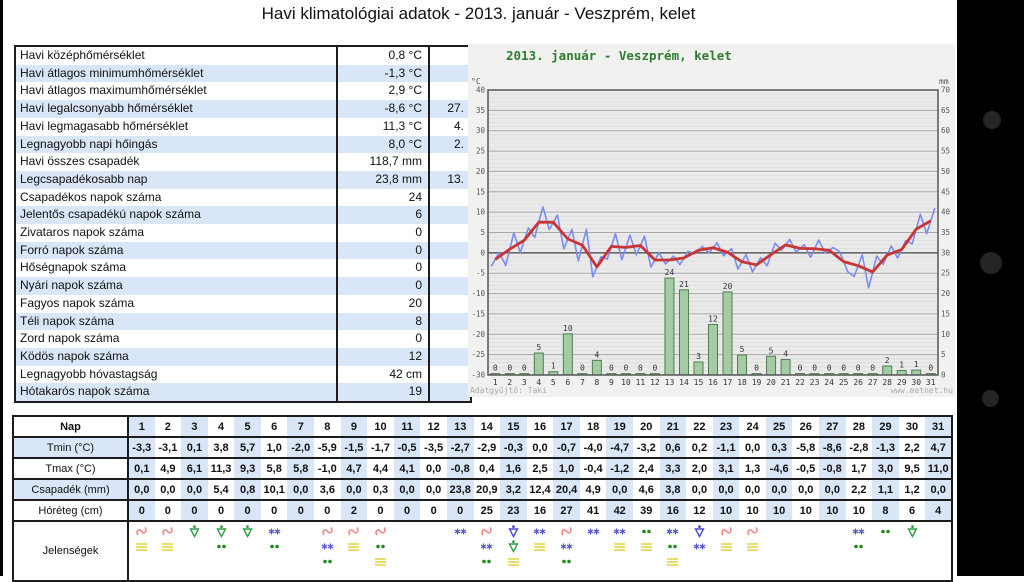 The image size is (1024, 582). What do you see at coordinates (243, 374) in the screenshot?
I see `stats-row: Legnagyobb hóvastagság 42 cm` at bounding box center [243, 374].